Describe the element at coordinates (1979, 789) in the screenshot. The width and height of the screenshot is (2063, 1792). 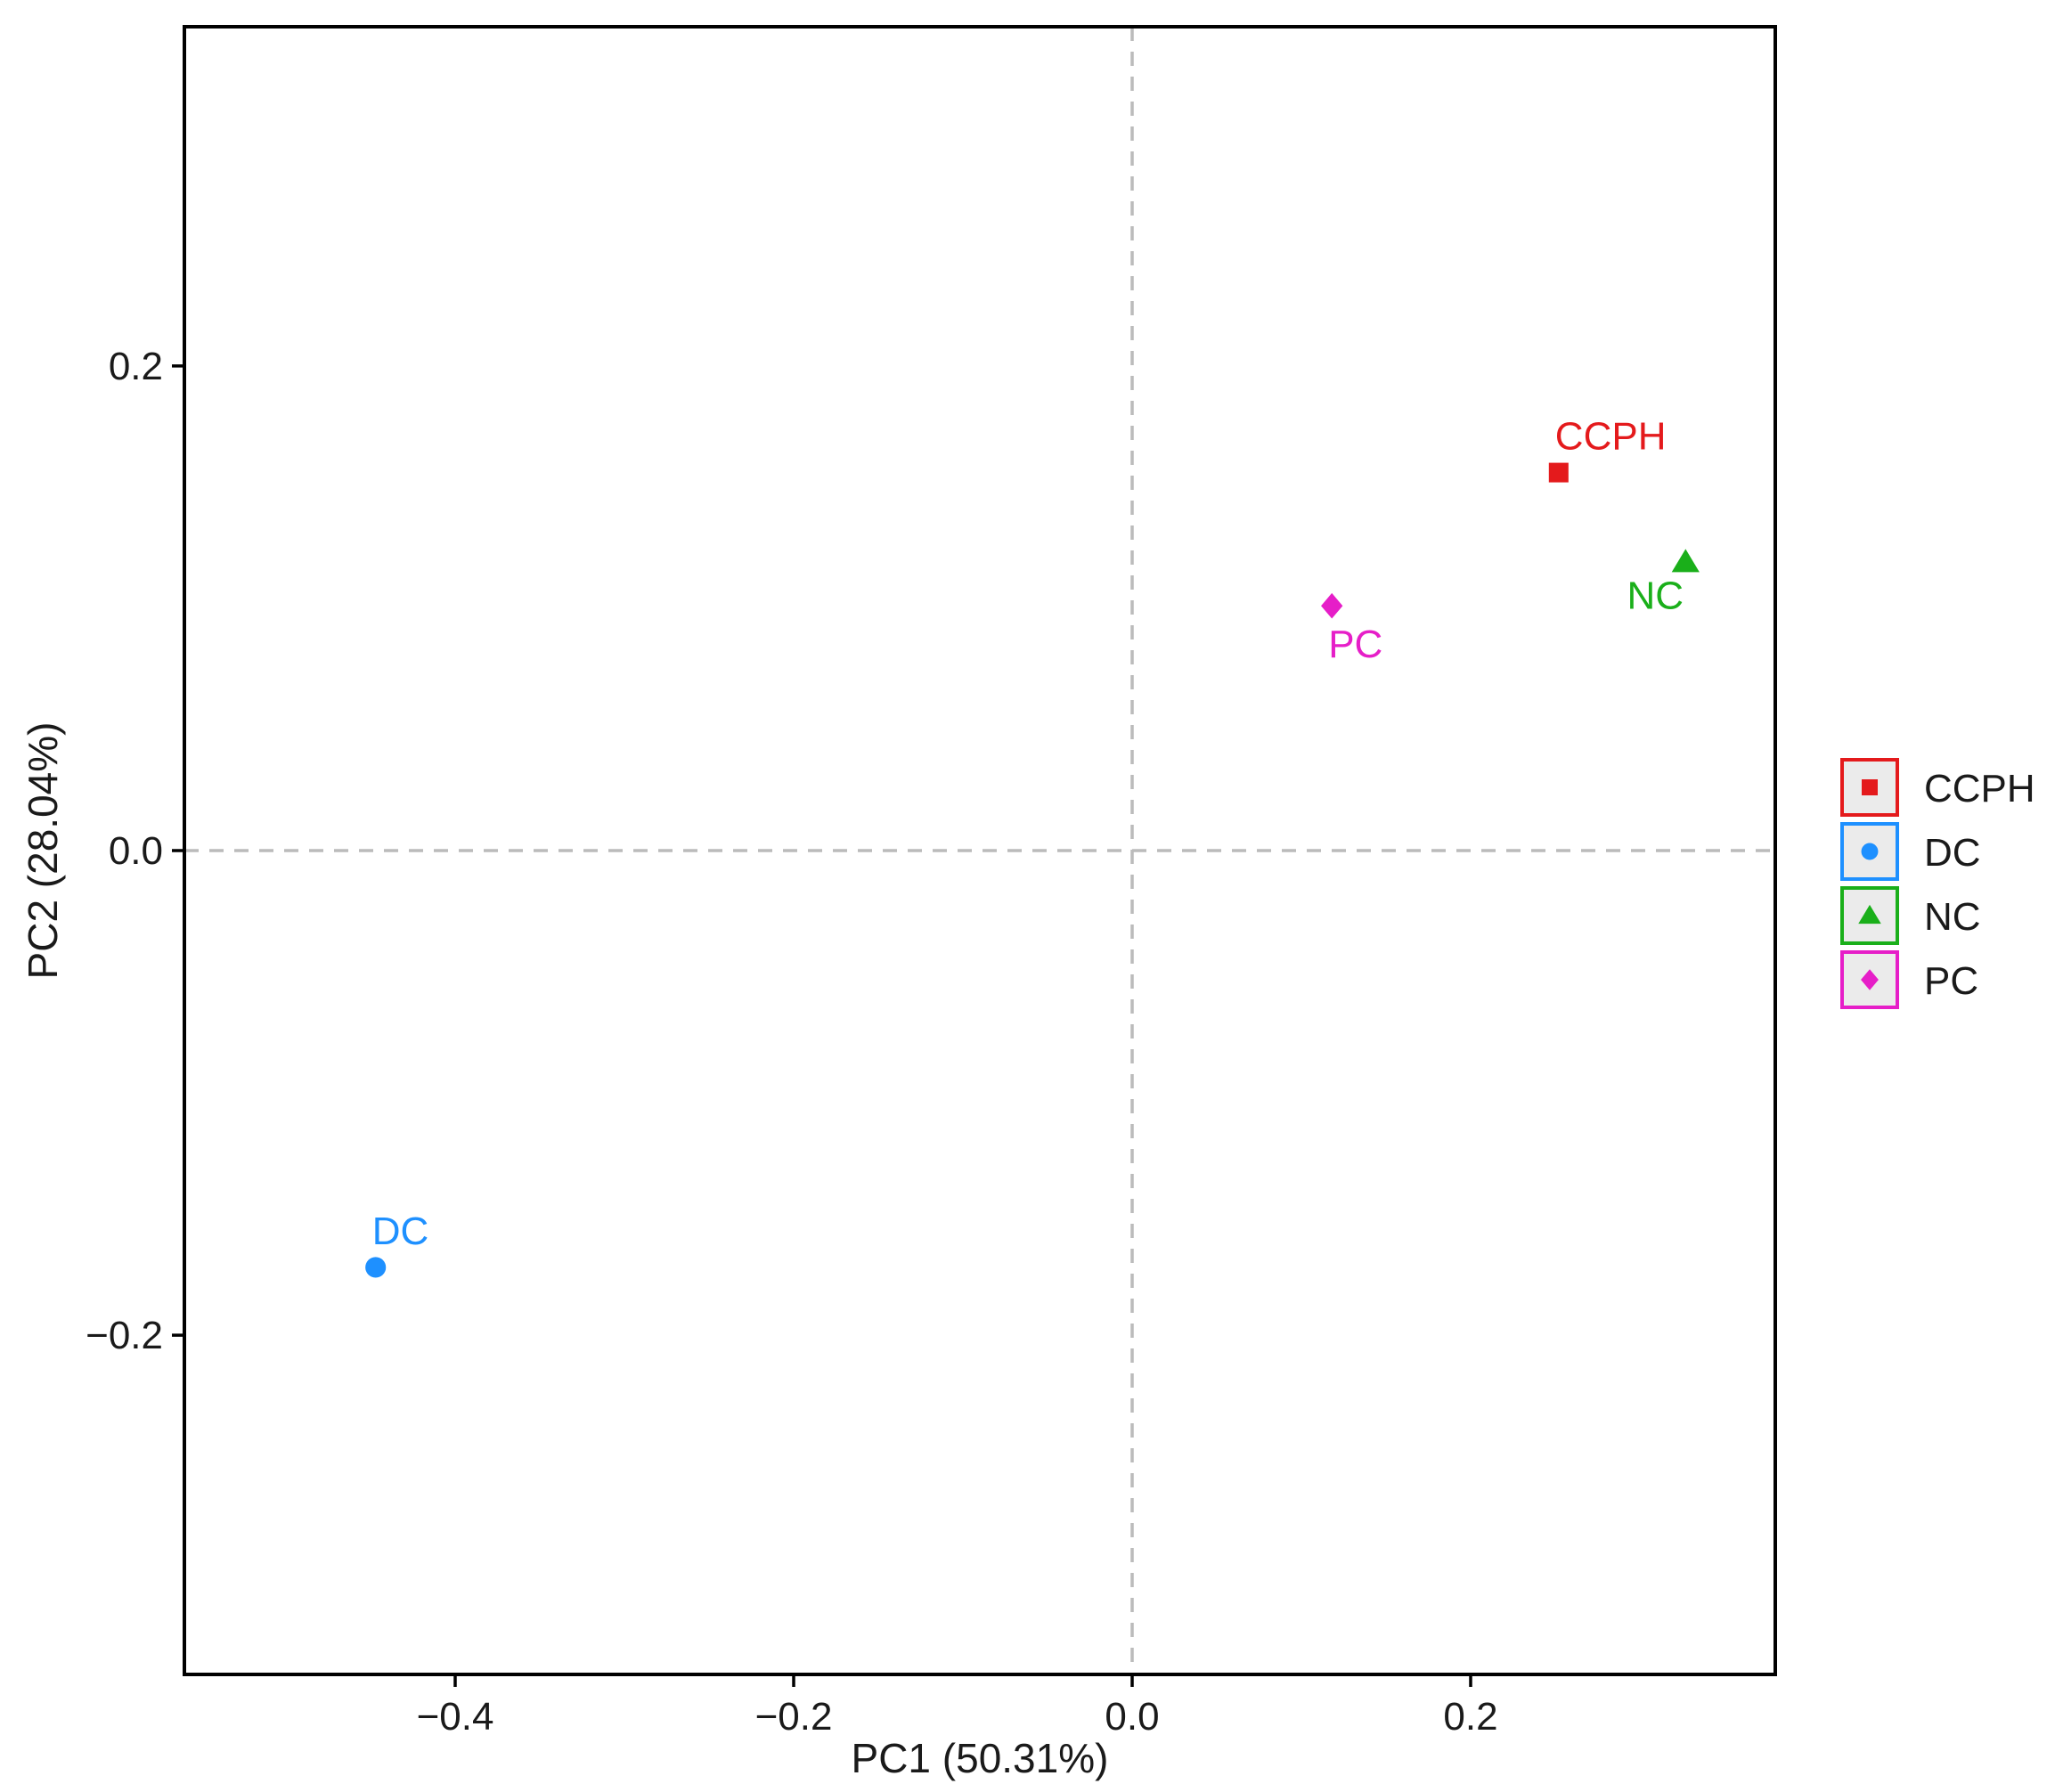
I see `legend-label: CCPH` at that location.